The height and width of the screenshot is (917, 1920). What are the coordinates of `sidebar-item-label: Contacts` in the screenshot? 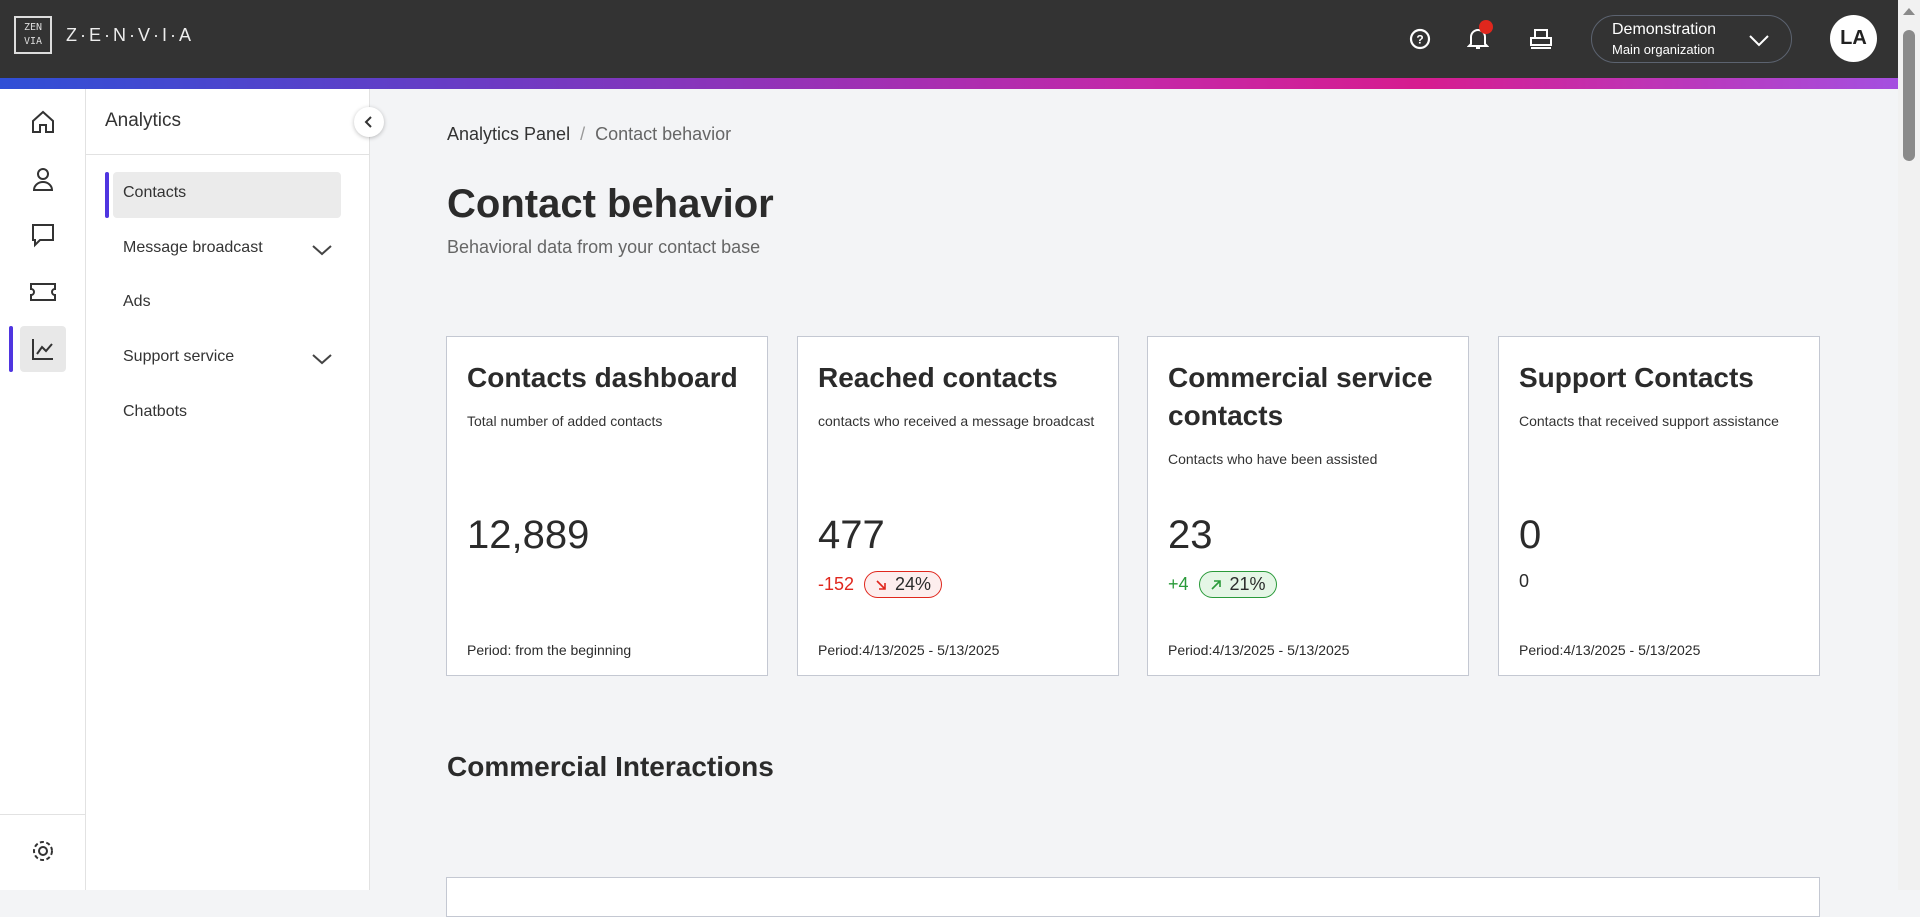 It's located at (155, 192).